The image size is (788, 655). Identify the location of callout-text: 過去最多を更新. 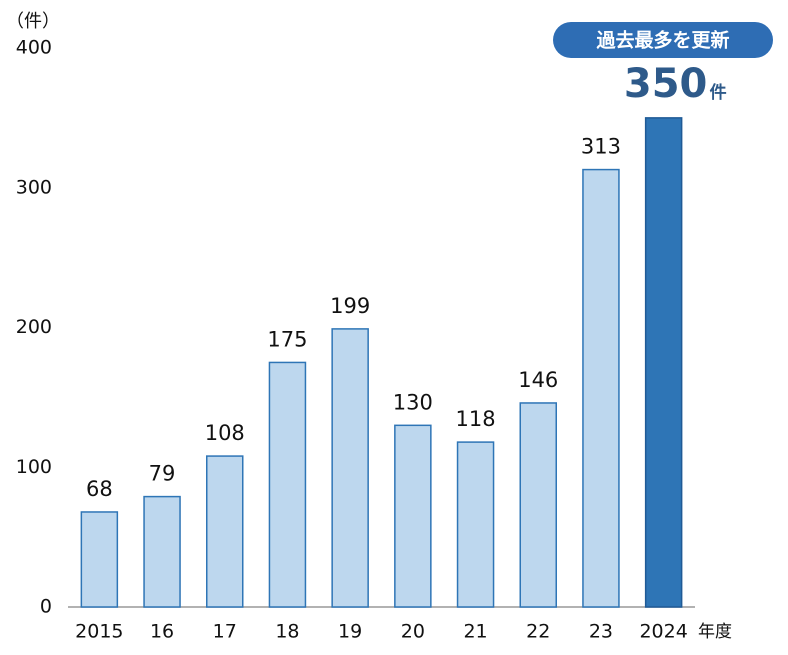
(662, 40).